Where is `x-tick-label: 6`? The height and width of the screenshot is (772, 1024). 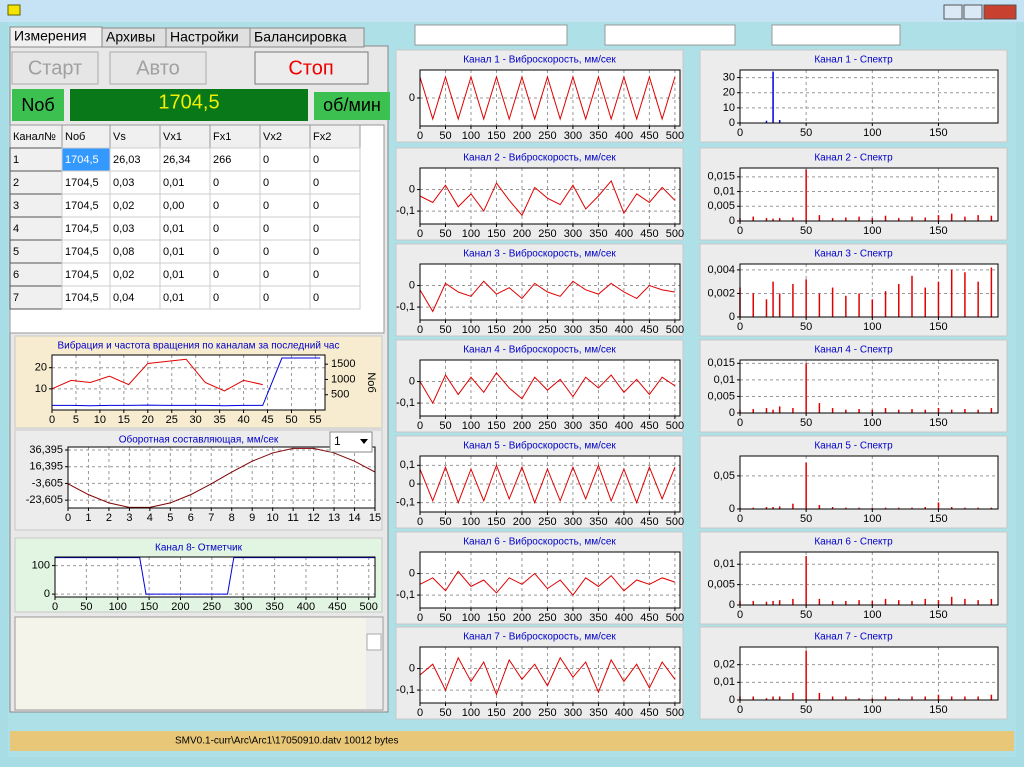
x-tick-label: 6 is located at coordinates (191, 518).